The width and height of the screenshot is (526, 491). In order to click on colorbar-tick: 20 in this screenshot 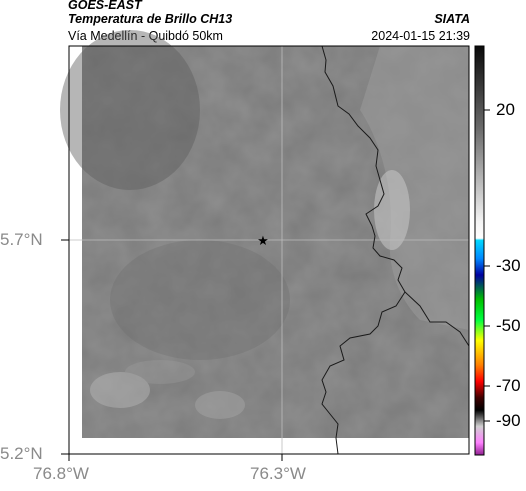, I will do `click(505, 109)`.